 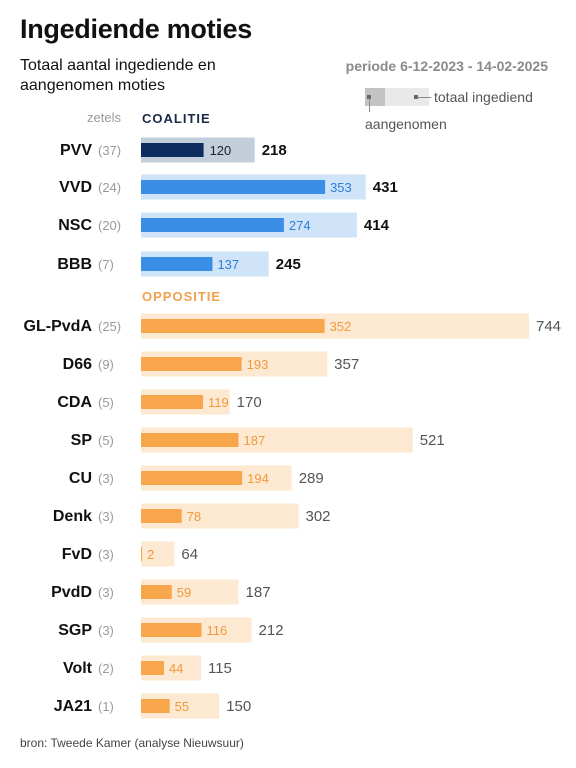 What do you see at coordinates (346, 364) in the screenshot?
I see `total-value-d66: 357` at bounding box center [346, 364].